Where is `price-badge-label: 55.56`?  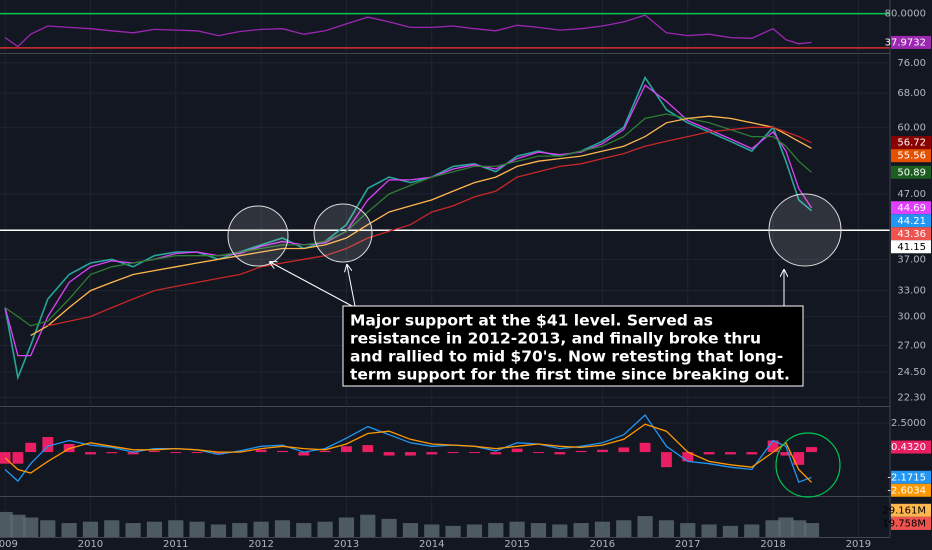
price-badge-label: 55.56 is located at coordinates (911, 156).